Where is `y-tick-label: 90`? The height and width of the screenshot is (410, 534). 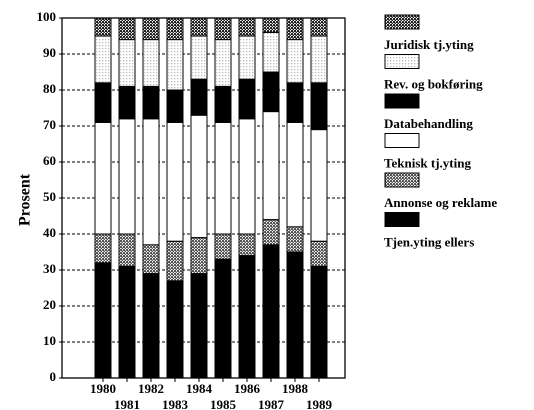
y-tick-label: 90 is located at coordinates (49, 52).